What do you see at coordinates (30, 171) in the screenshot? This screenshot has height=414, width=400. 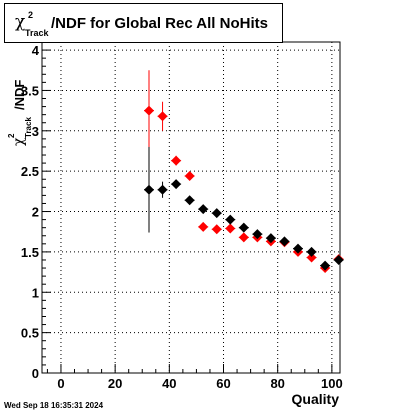 I see `y-tick-label: 2.5` at bounding box center [30, 171].